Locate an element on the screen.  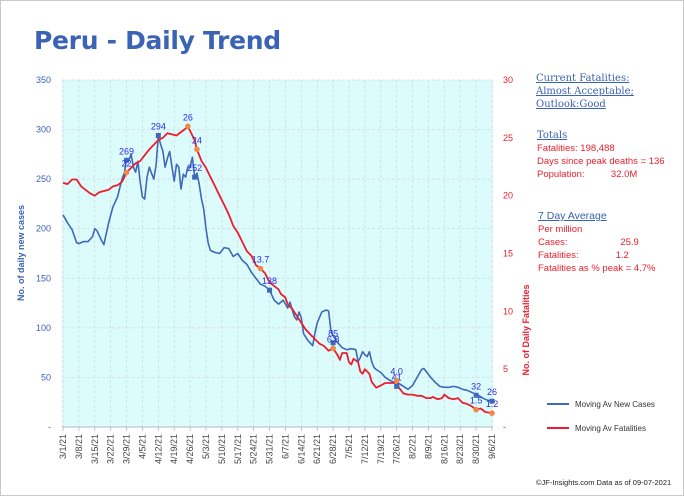
legend-label-fatalities: Moving Av Fatalities is located at coordinates (610, 428).